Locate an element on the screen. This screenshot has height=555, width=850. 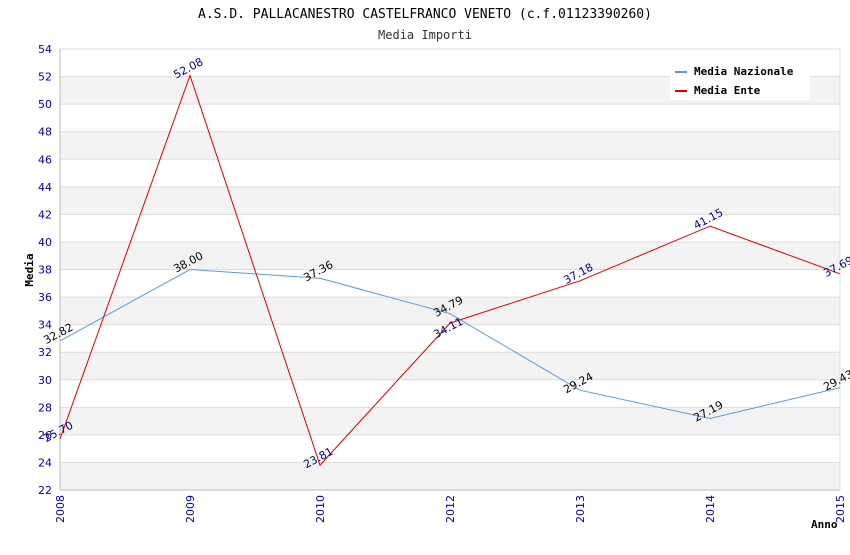
y-tick-label: 38 is located at coordinates (45, 270).